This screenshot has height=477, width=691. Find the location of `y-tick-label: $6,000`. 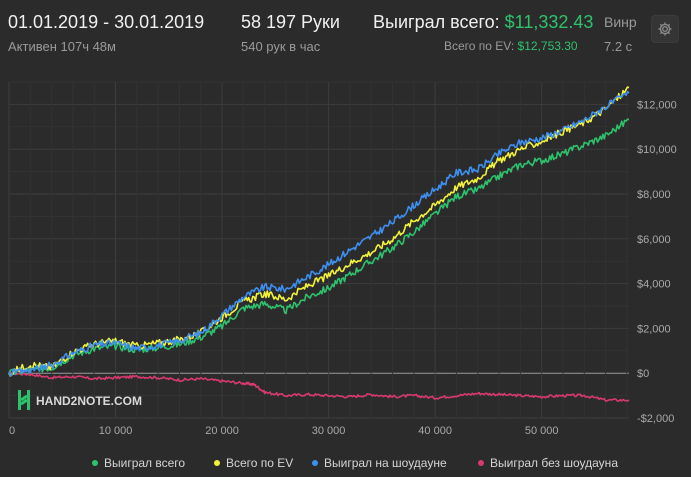

y-tick-label: $6,000 is located at coordinates (654, 240).